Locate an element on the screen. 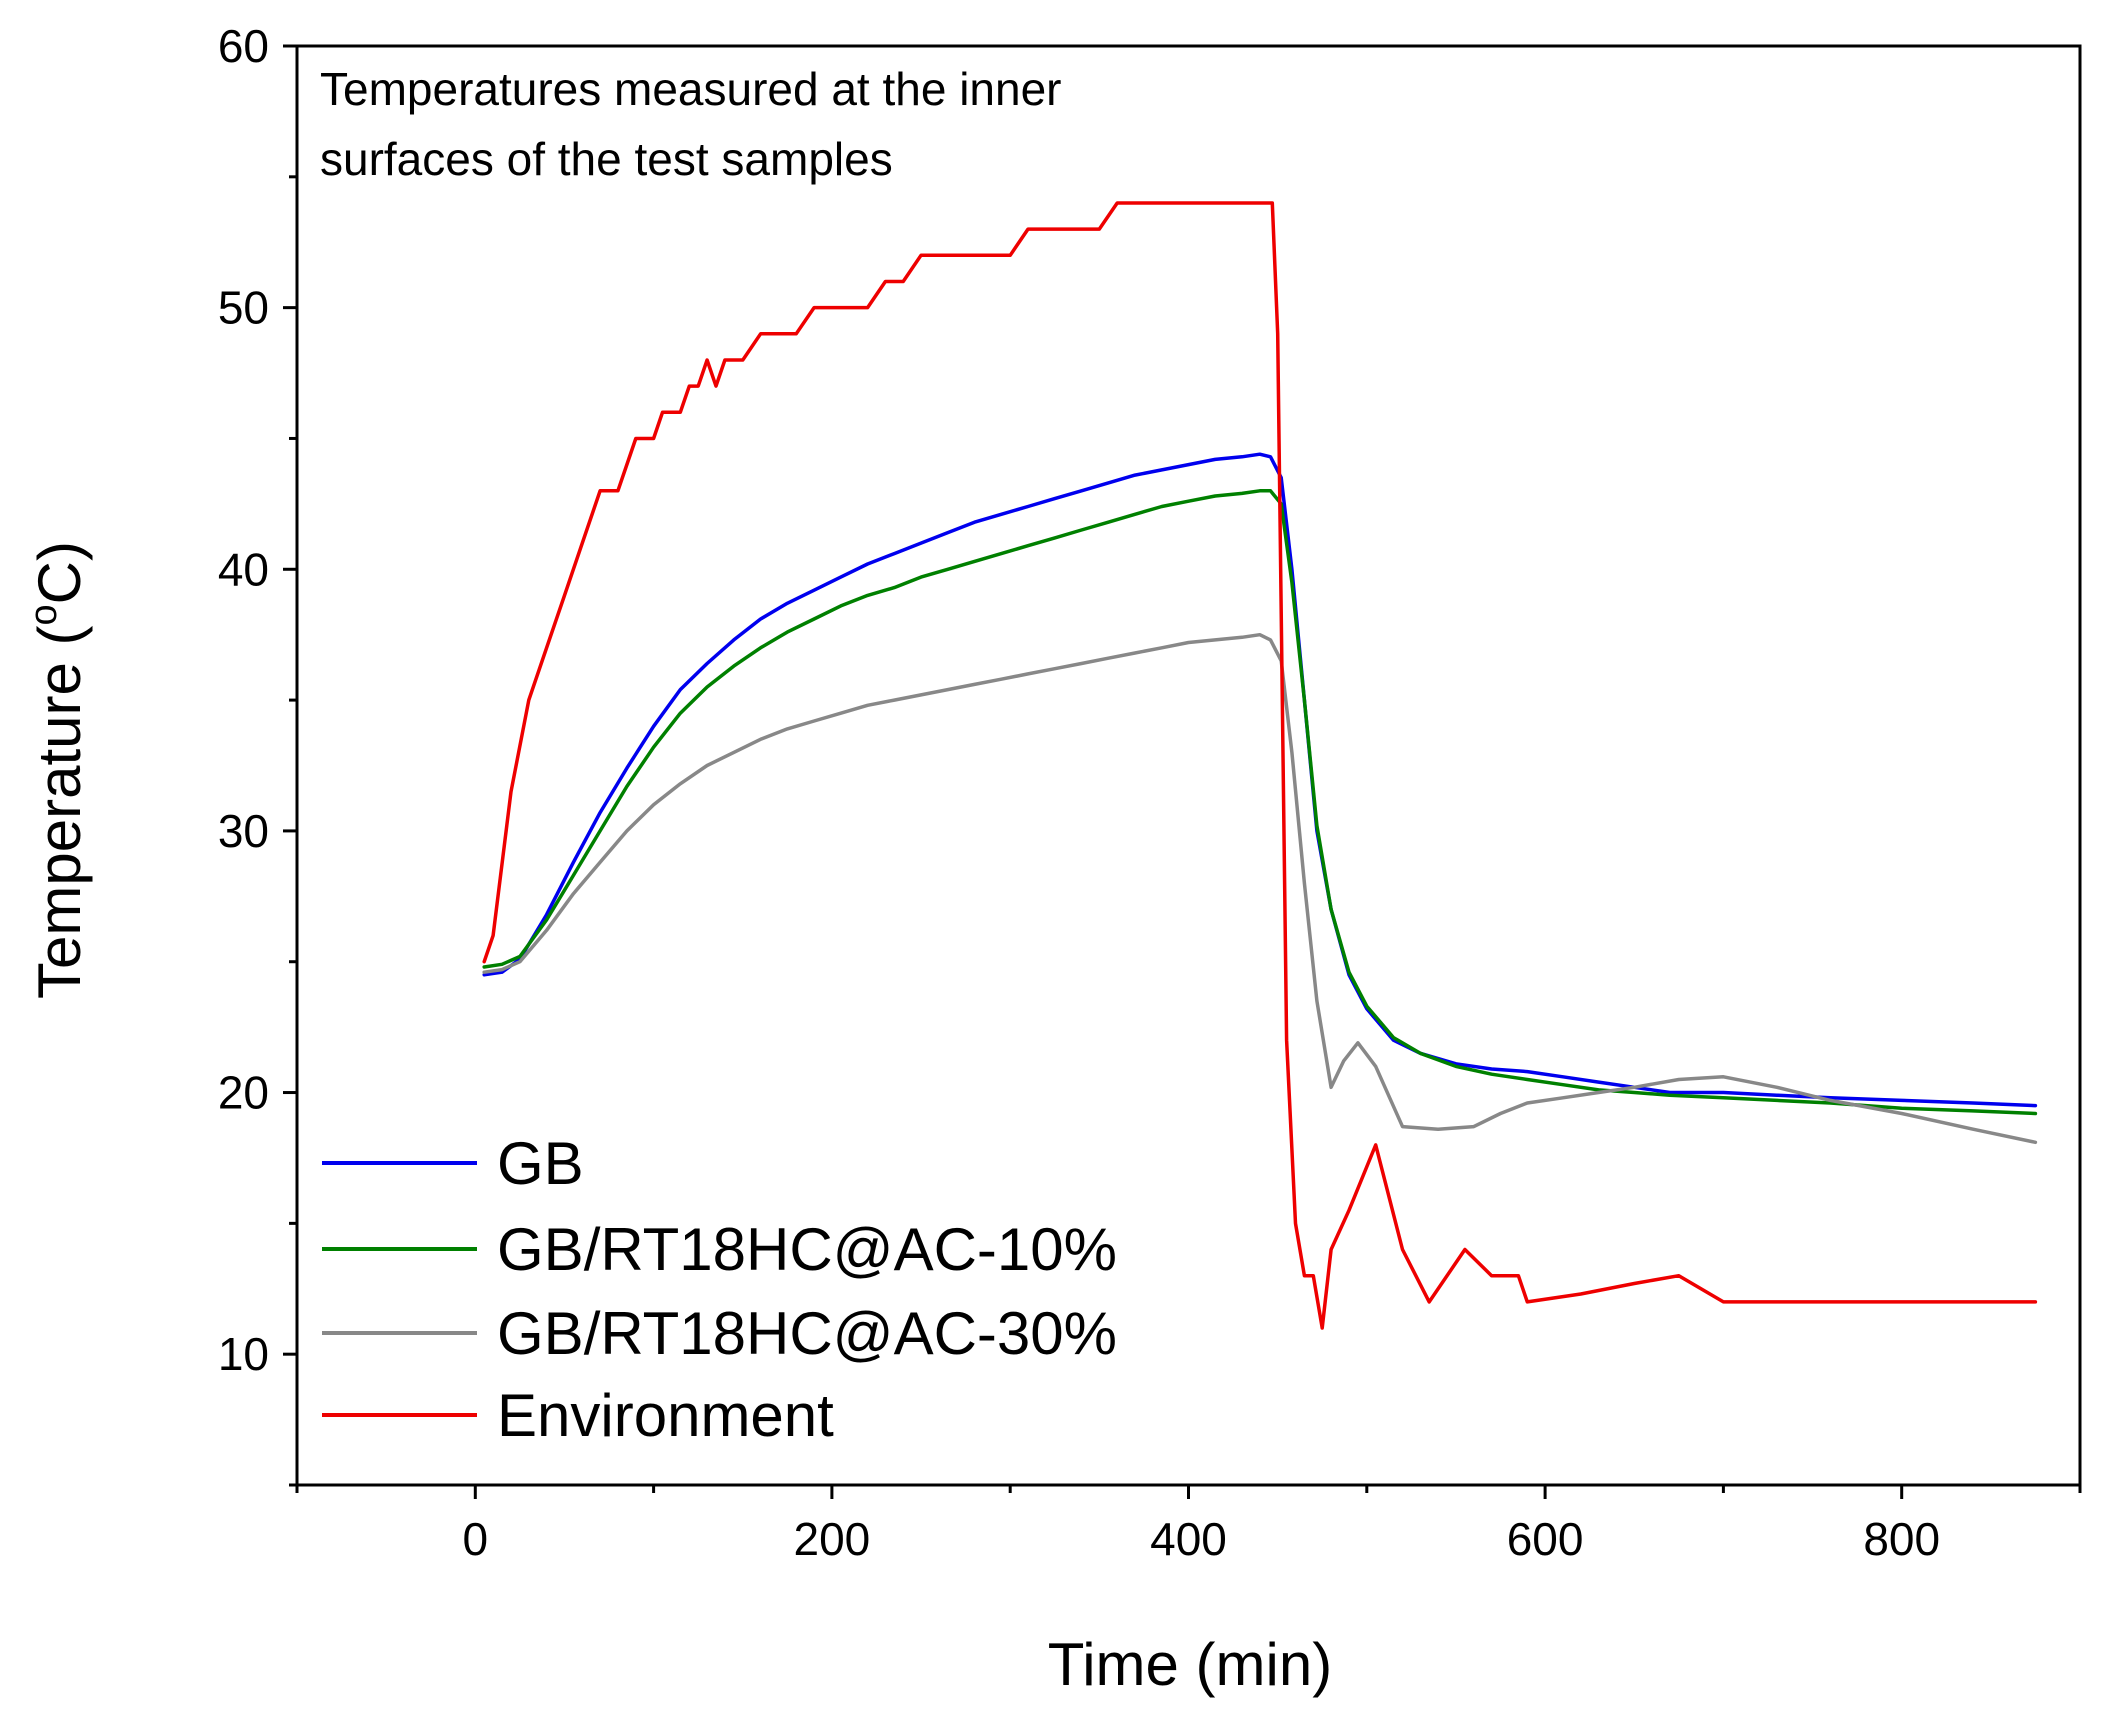 This screenshot has height=1710, width=2106. x-tick-label: 600 is located at coordinates (1545, 1539).